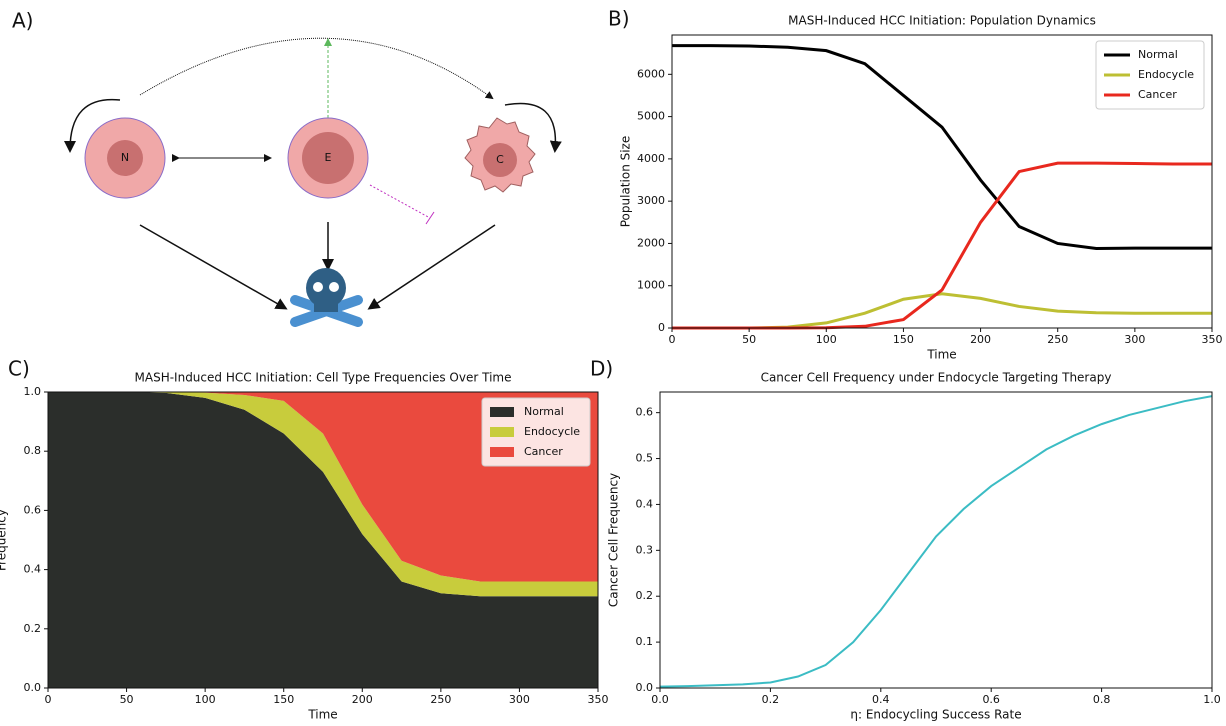 The image size is (1226, 726). Describe the element at coordinates (323, 487) in the screenshot. I see `area` at that location.